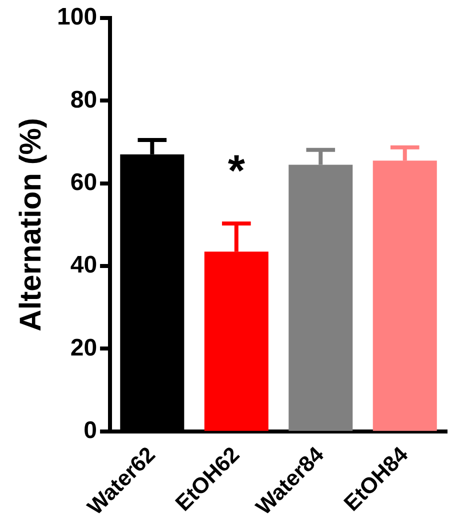 The height and width of the screenshot is (532, 455). What do you see at coordinates (31, 225) in the screenshot?
I see `y-axis-title: Alternation (%)` at bounding box center [31, 225].